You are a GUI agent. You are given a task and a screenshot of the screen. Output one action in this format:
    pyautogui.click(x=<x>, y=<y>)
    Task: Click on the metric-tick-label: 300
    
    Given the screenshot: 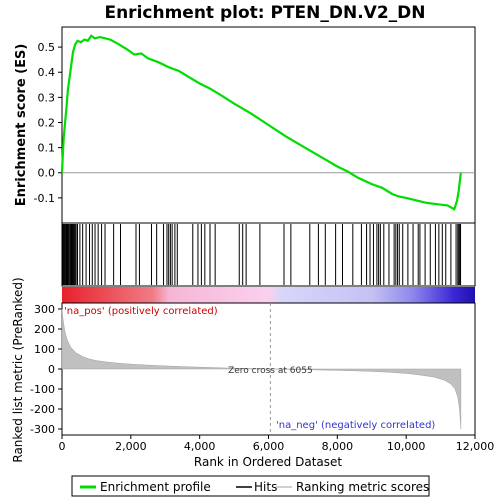 What is the action you would take?
    pyautogui.click(x=44, y=309)
    